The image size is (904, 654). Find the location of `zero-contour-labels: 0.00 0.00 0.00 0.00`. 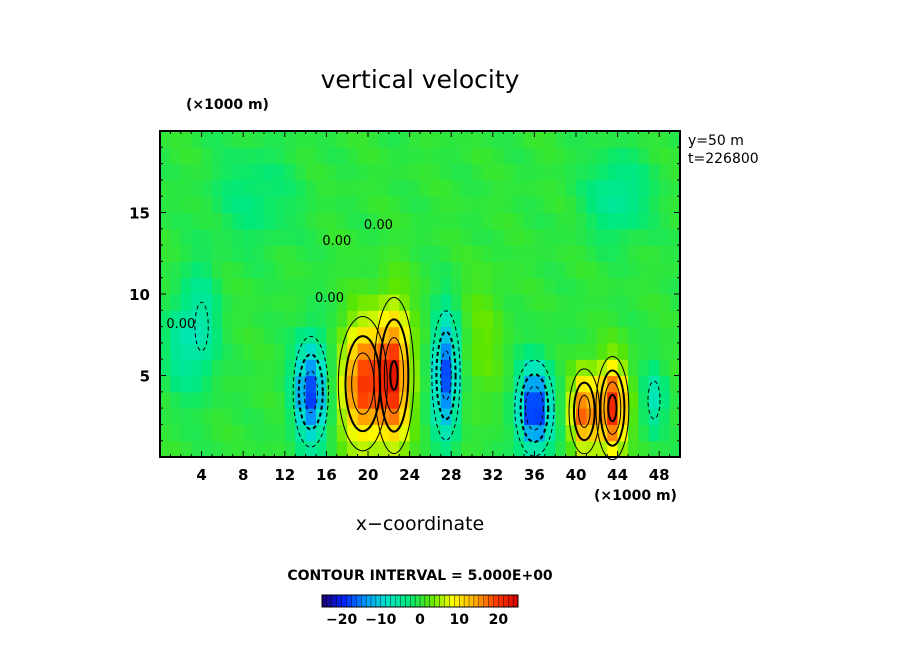

zero-contour-labels: 0.00 0.00 0.00 0.00 is located at coordinates (279, 275).